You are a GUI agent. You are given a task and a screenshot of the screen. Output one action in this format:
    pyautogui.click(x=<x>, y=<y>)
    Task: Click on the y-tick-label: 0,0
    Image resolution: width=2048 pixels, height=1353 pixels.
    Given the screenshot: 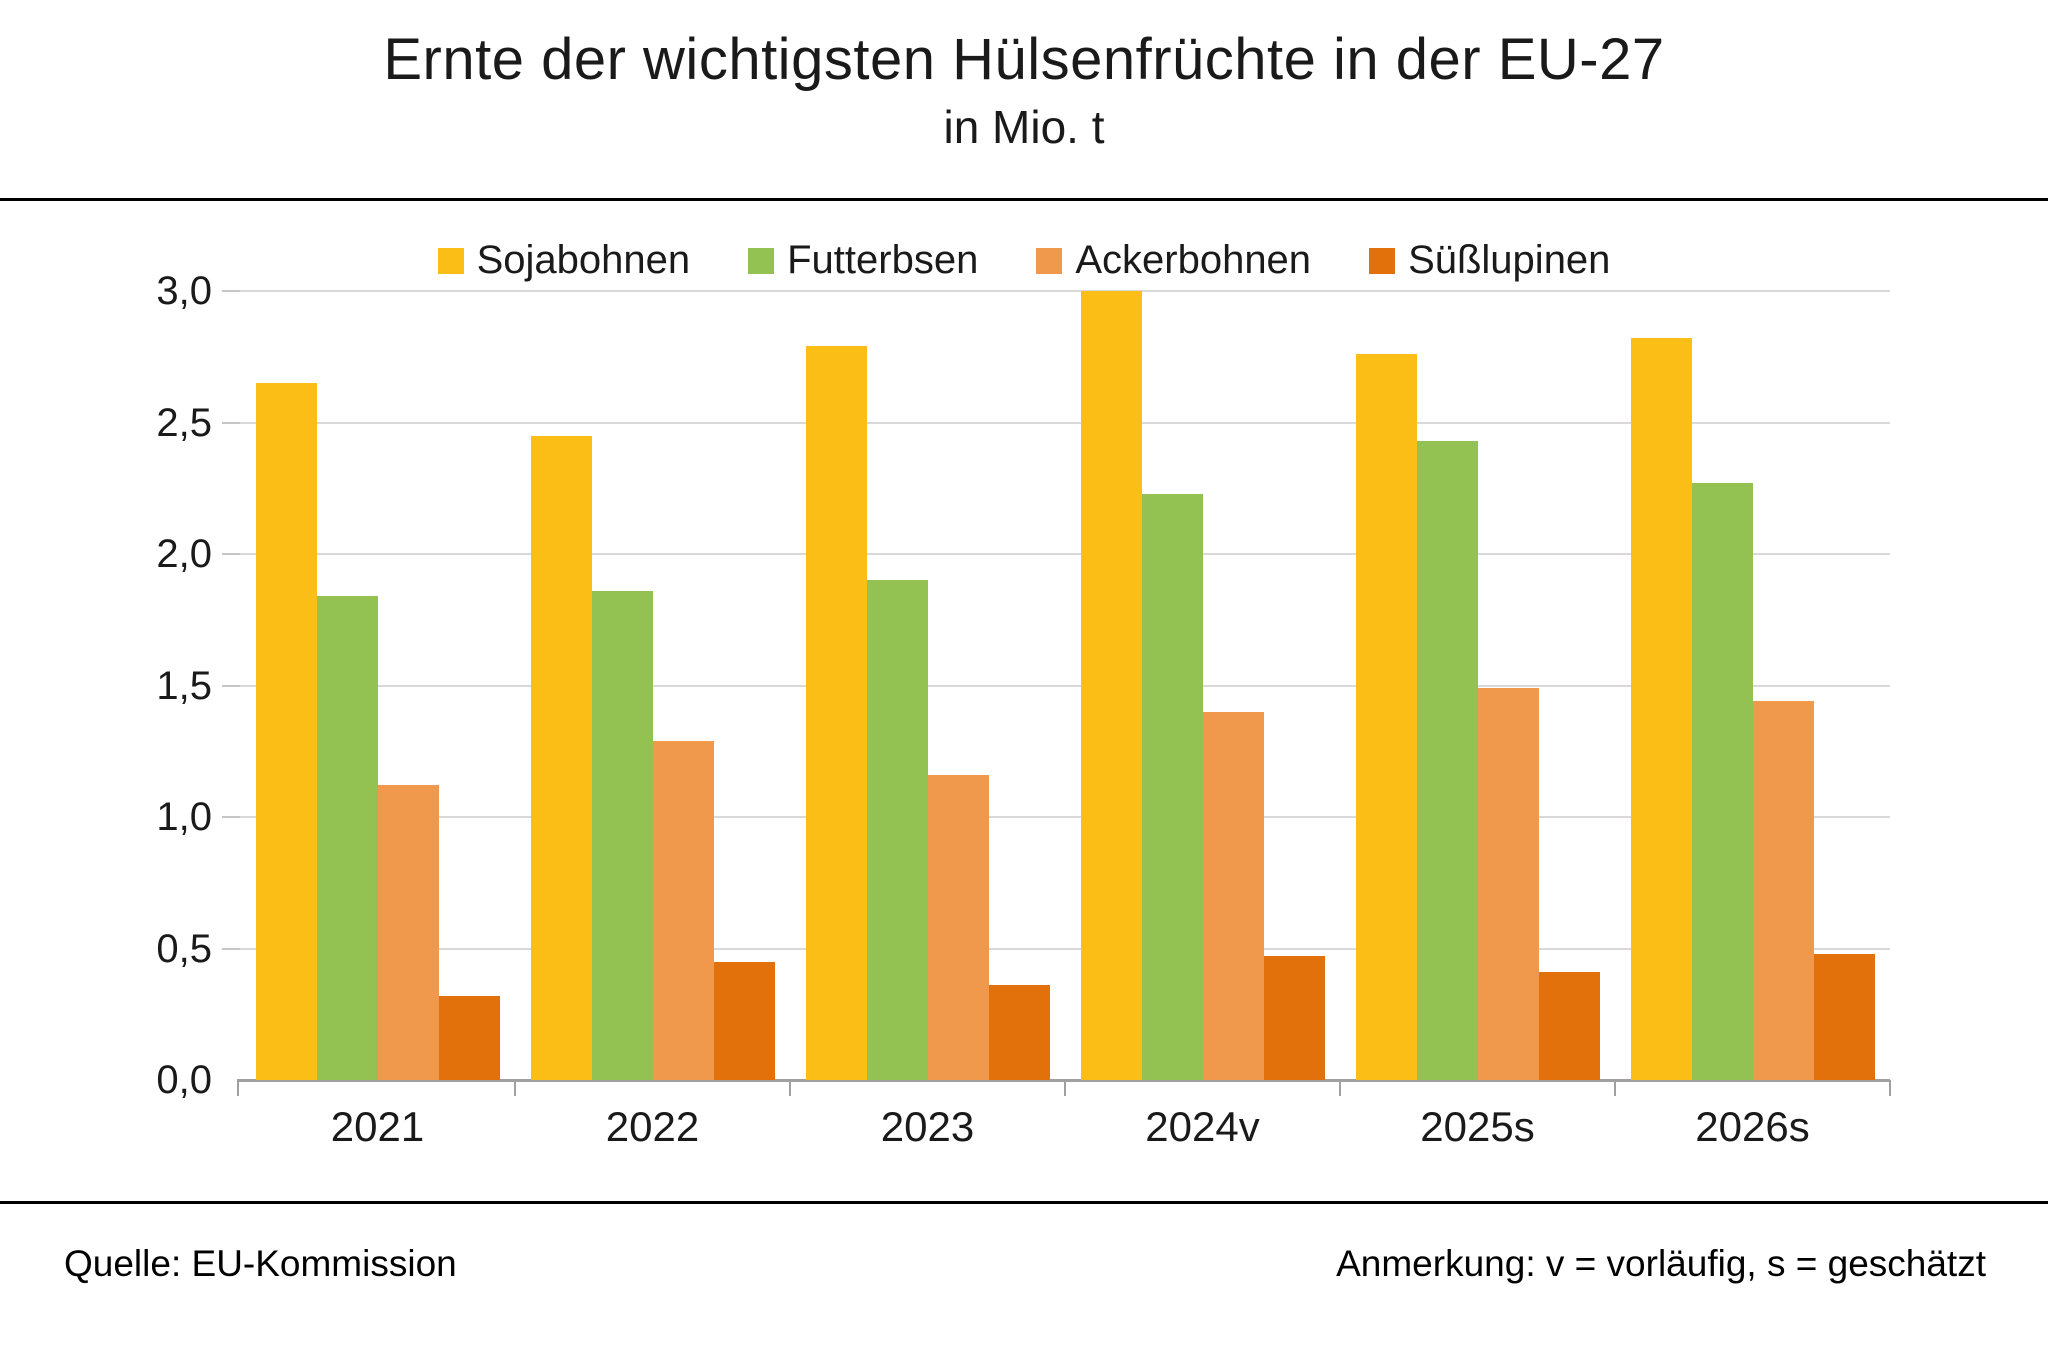 What is the action you would take?
    pyautogui.click(x=184, y=1080)
    